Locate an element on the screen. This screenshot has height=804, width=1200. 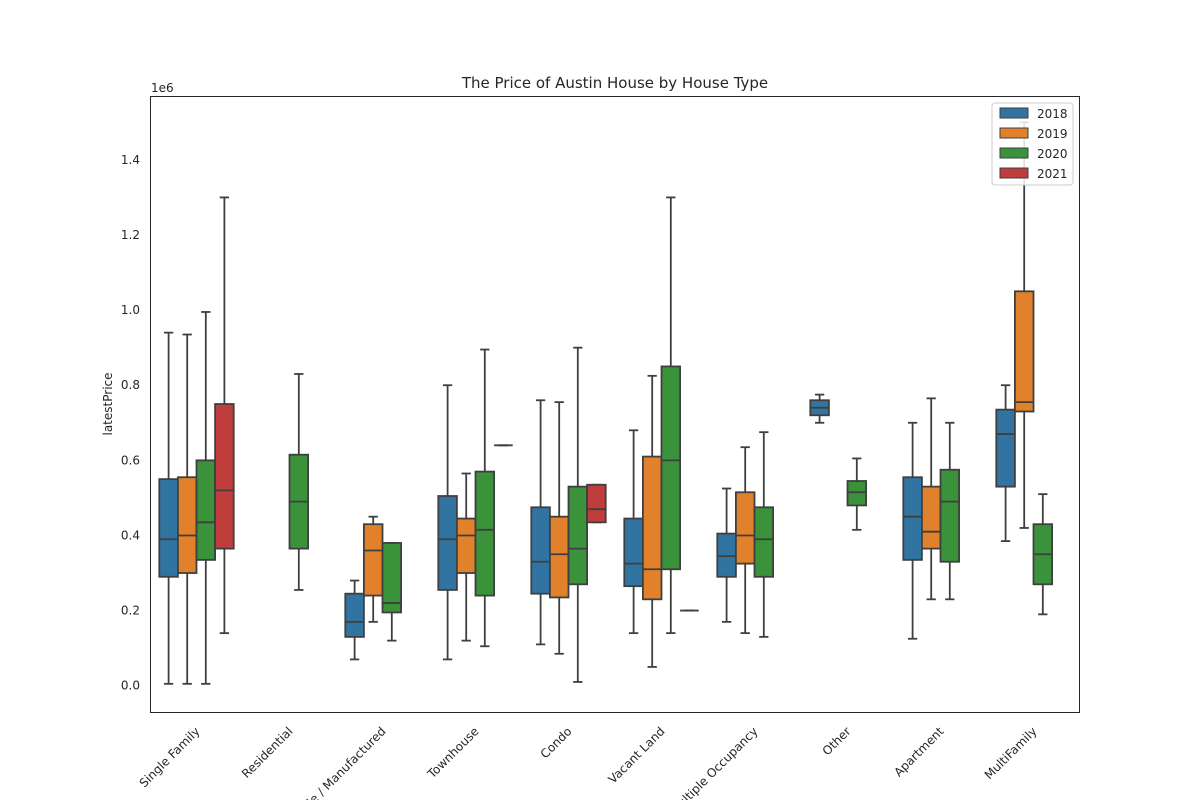
box-townhouse-2020 is located at coordinates (485, 498).